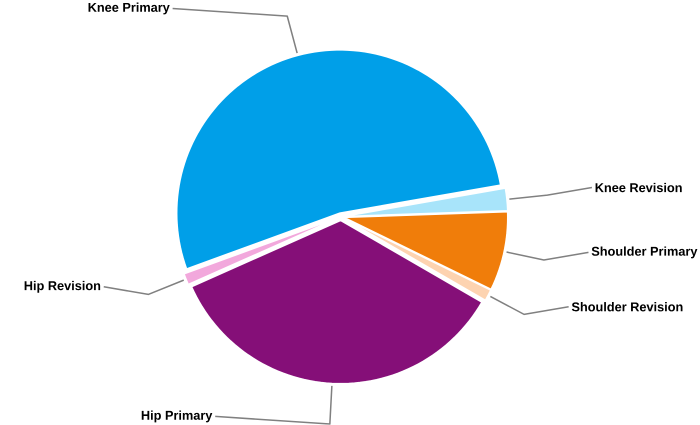  I want to click on slice-label: Knee Revision, so click(639, 187).